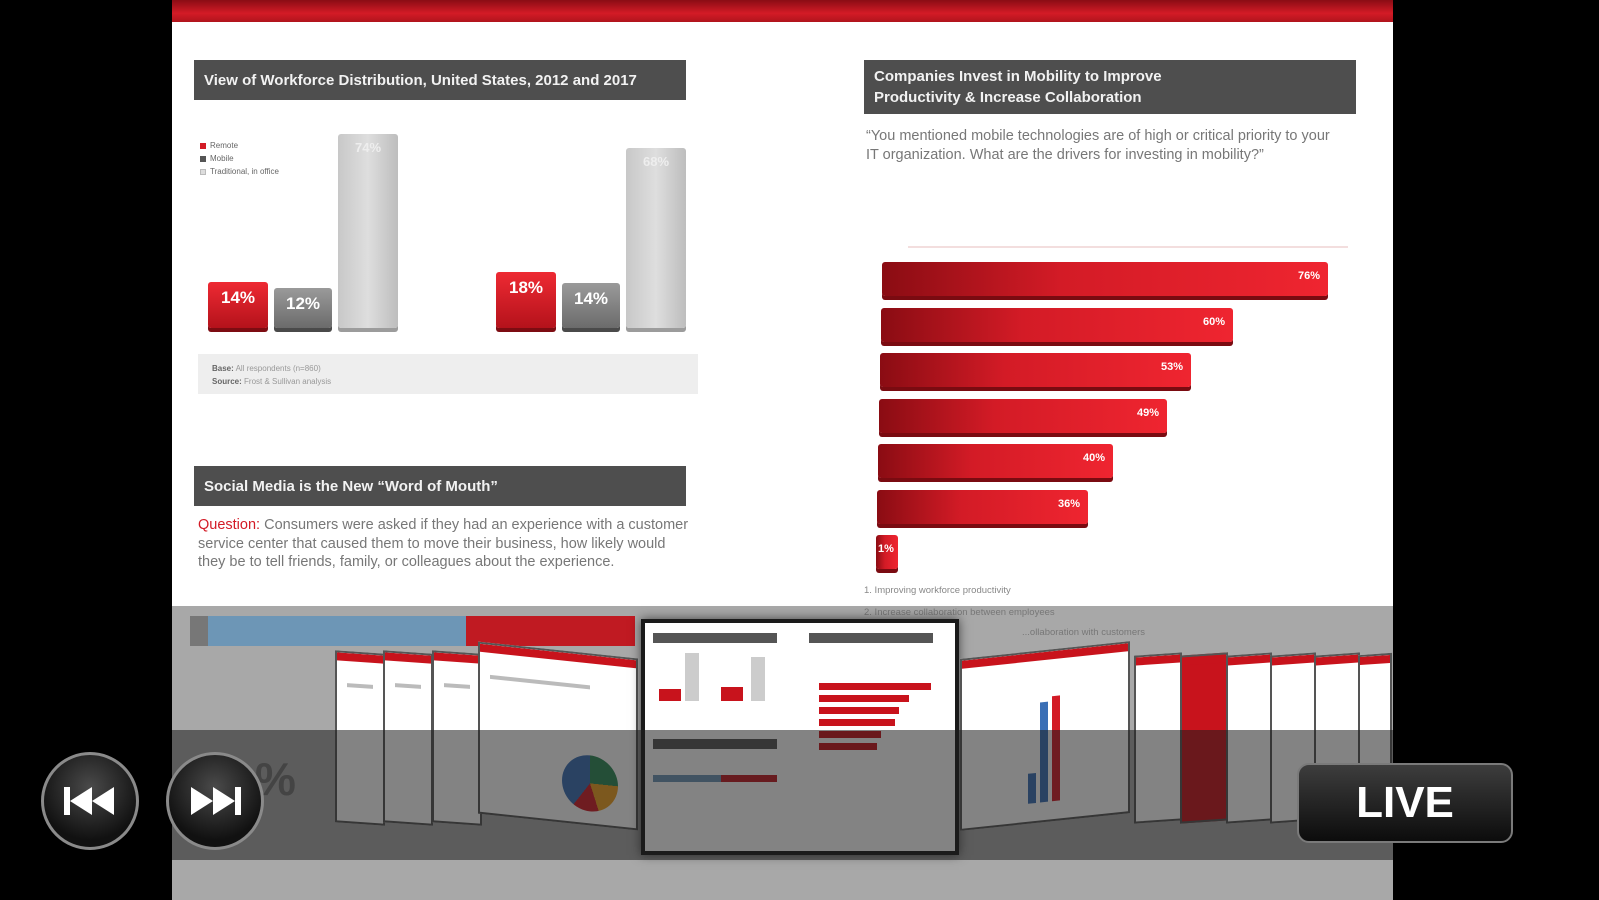  Describe the element at coordinates (239, 171) in the screenshot. I see `legend-item-traditional: Traditional, in office` at that location.